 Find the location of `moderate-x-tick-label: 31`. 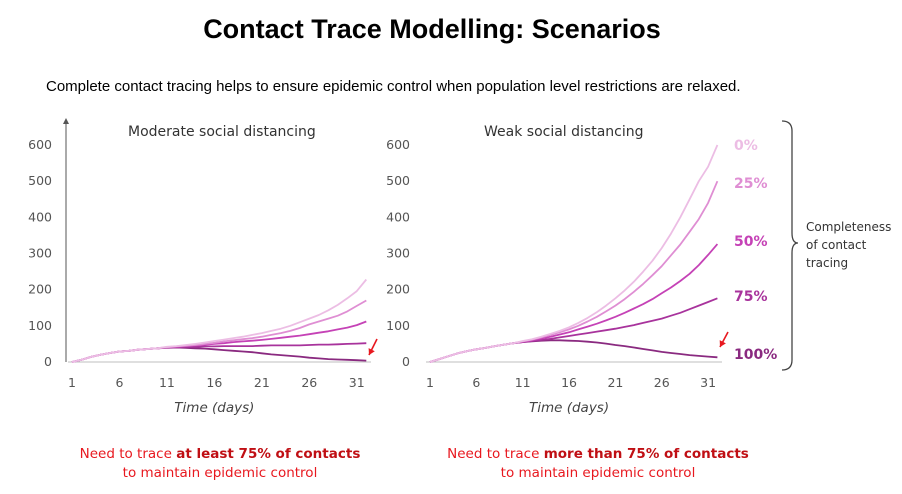

moderate-x-tick-label: 31 is located at coordinates (357, 382).